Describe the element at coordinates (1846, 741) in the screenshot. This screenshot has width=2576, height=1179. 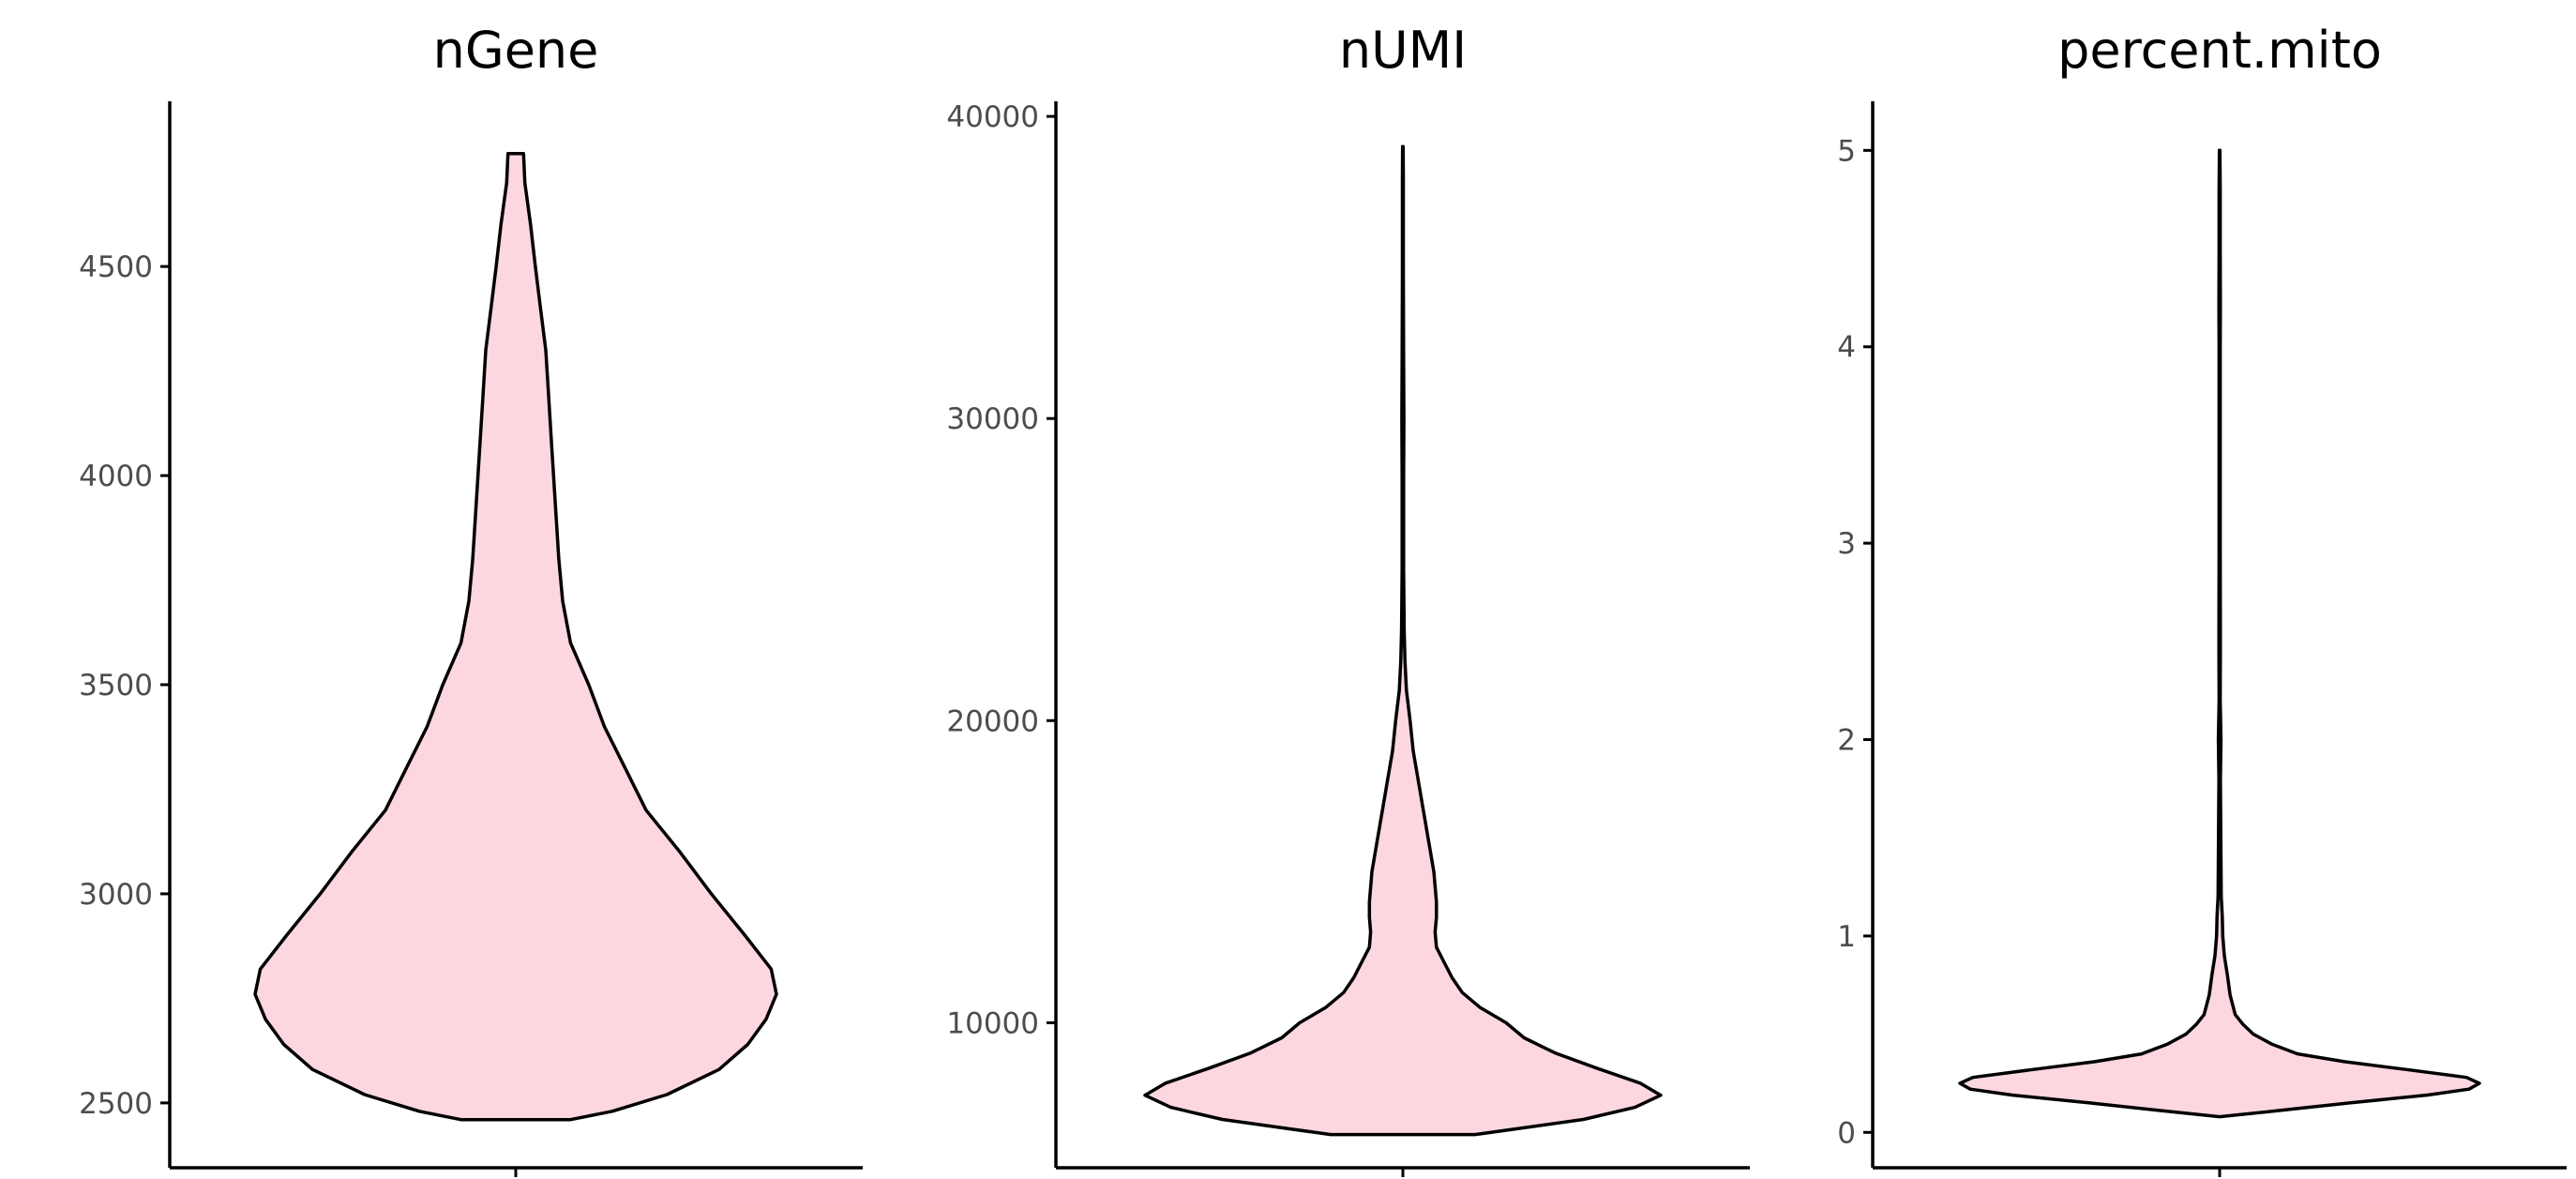
I see `y-tick-label: 2` at that location.